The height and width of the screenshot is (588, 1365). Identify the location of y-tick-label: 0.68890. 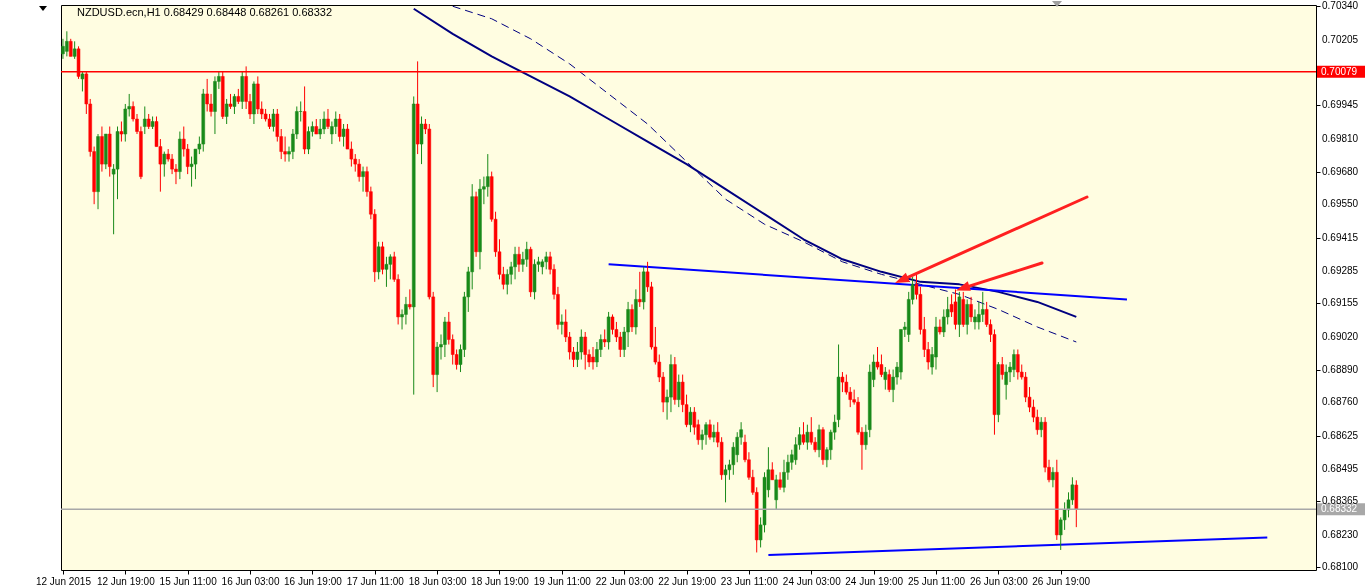
(1340, 369).